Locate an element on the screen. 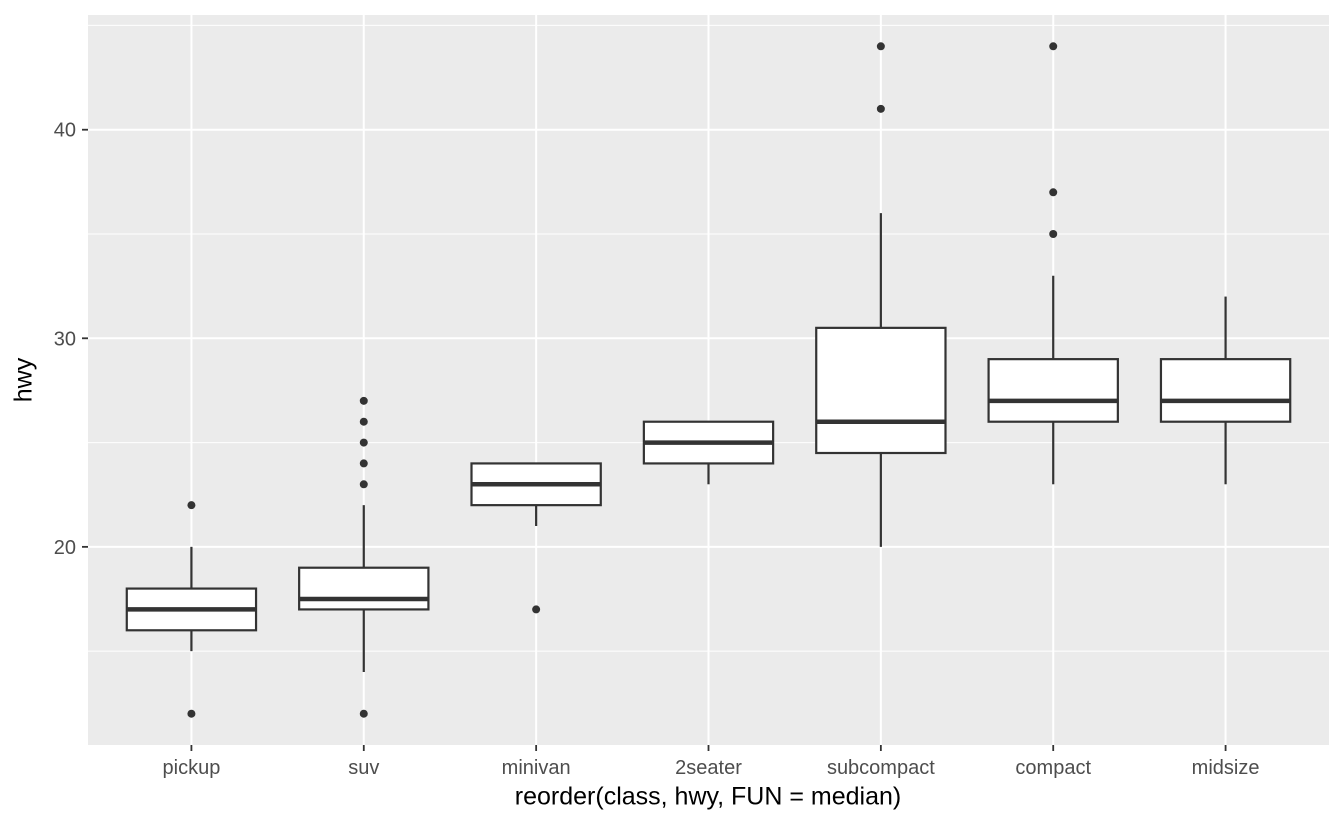 This screenshot has height=830, width=1344. x-tick-label: pickup is located at coordinates (192, 768).